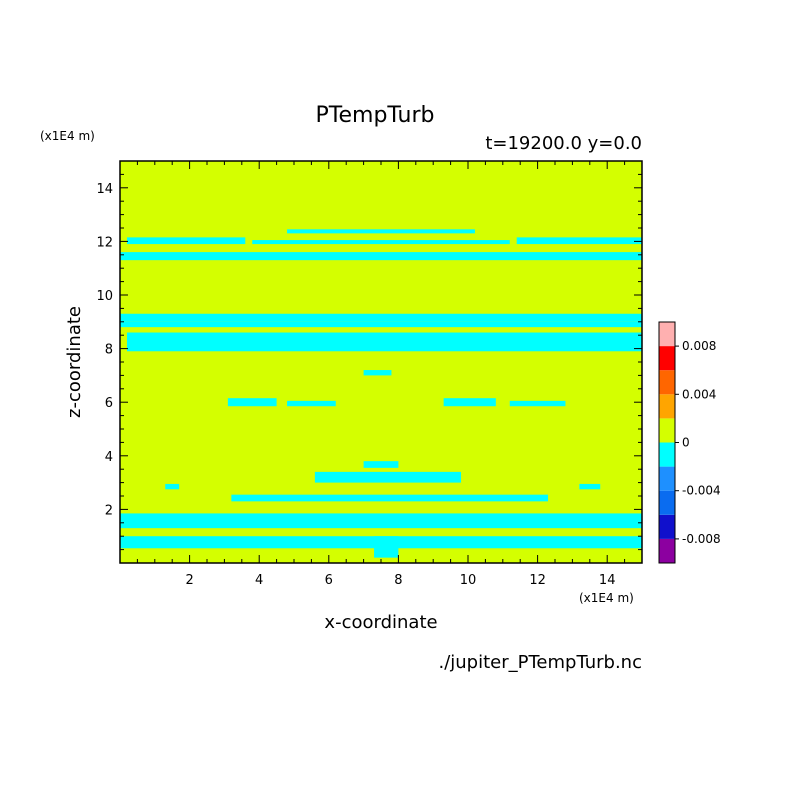 The width and height of the screenshot is (804, 804). What do you see at coordinates (380, 622) in the screenshot?
I see `x-axis-label: x-coordinate` at bounding box center [380, 622].